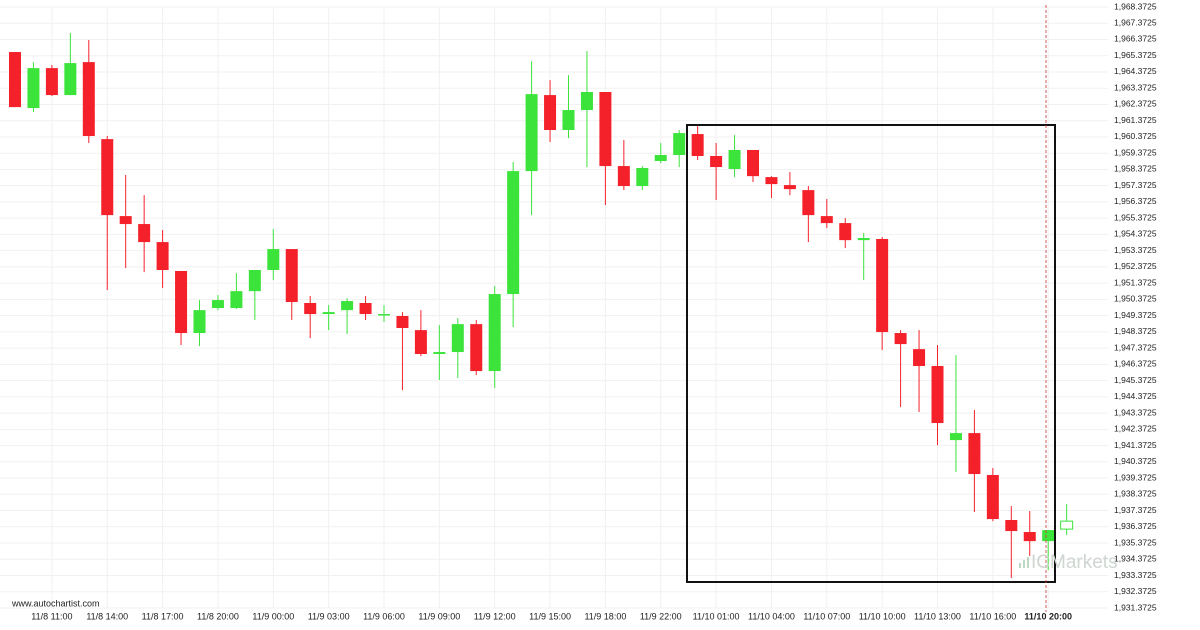  Describe the element at coordinates (1135, 22) in the screenshot. I see `y-tick-label: 1,967.3725` at that location.